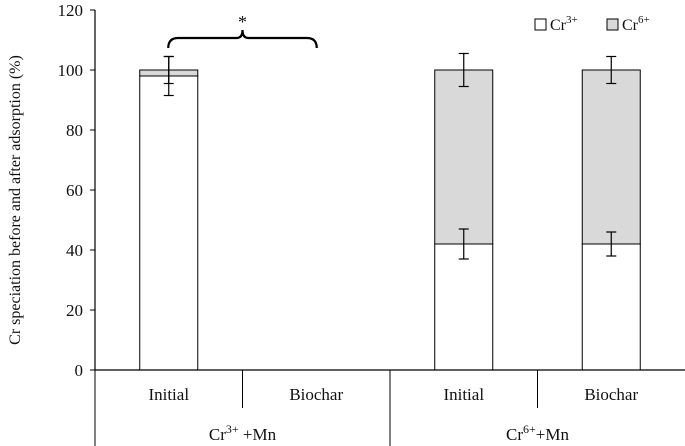 Image resolution: width=685 pixels, height=446 pixels. I want to click on x-category-label-2: Initial, so click(463, 394).